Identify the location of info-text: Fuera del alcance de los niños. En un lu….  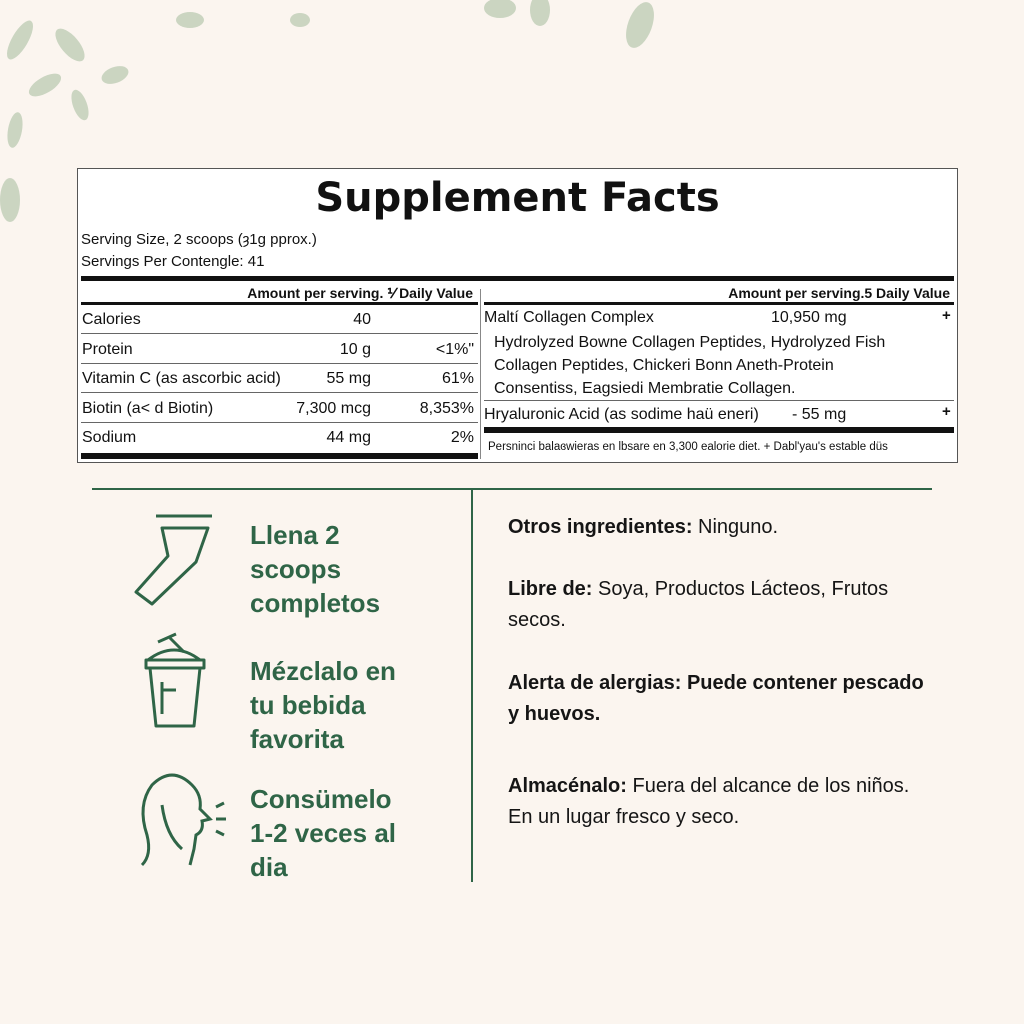
(709, 801).